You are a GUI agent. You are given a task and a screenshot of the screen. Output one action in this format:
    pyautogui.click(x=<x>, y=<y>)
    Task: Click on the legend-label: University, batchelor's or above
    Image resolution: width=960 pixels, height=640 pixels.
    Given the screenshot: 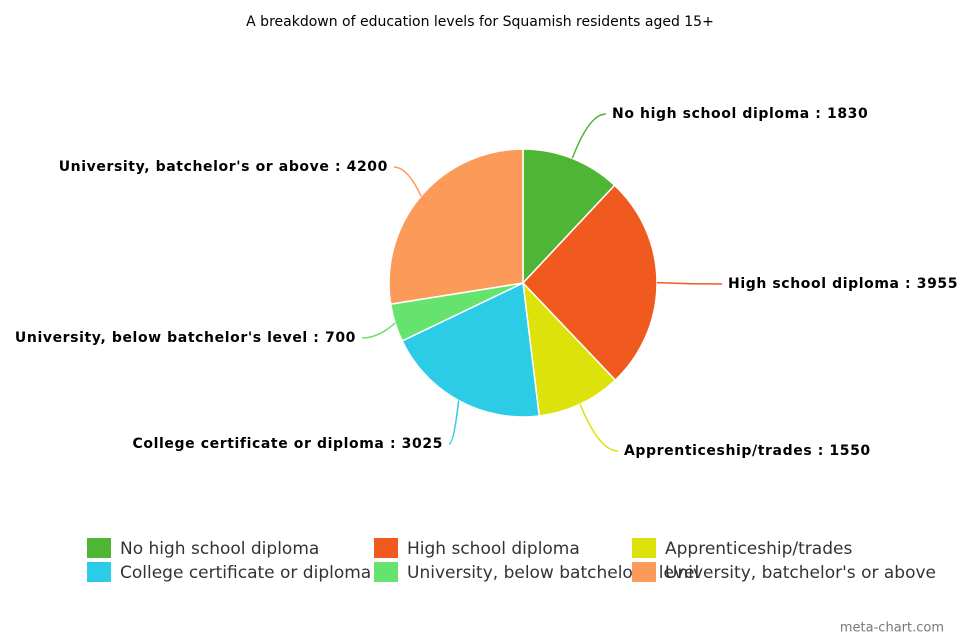 What is the action you would take?
    pyautogui.click(x=800, y=573)
    